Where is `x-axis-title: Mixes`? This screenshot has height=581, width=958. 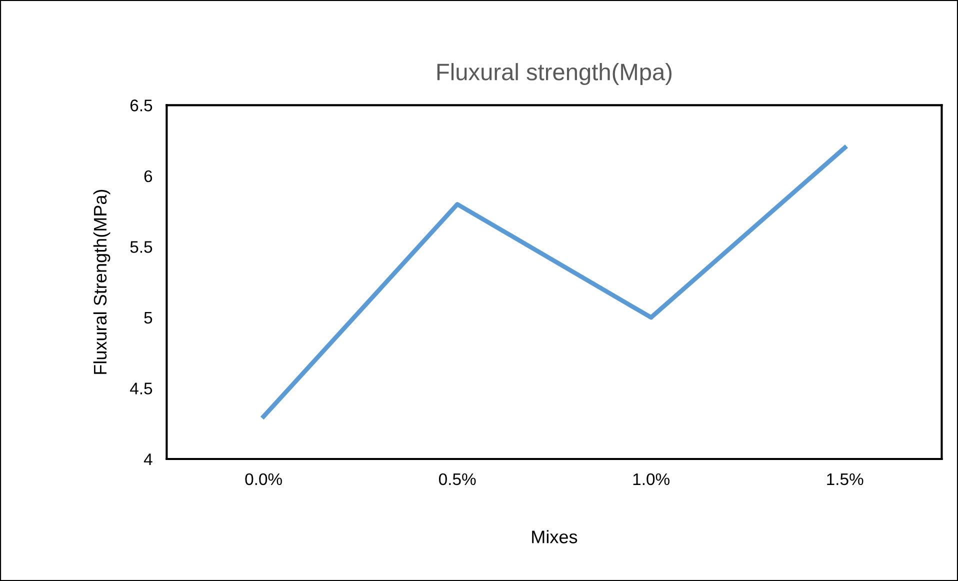 x-axis-title: Mixes is located at coordinates (555, 537).